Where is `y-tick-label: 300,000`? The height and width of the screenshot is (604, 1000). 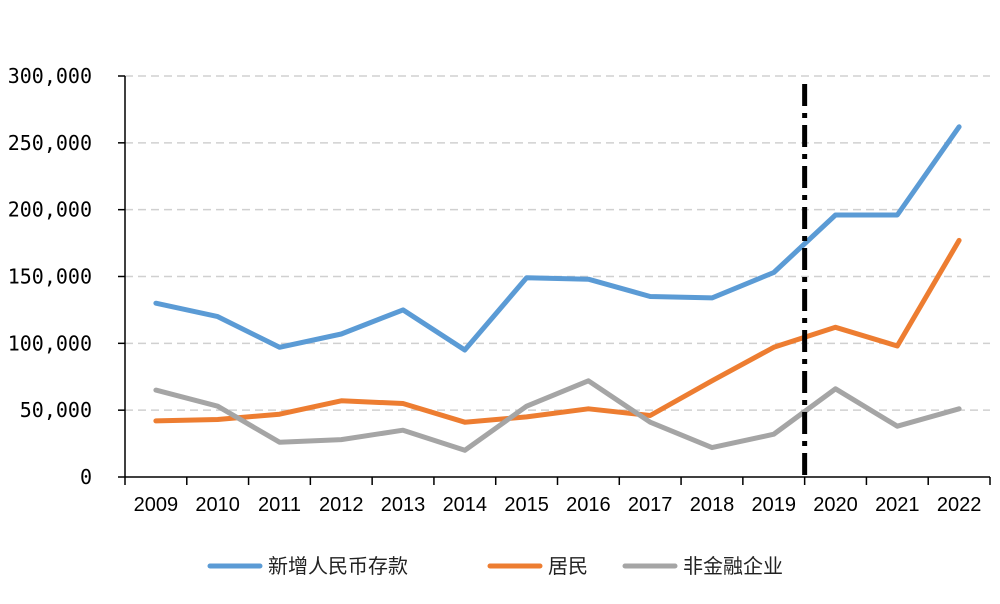 y-tick-label: 300,000 is located at coordinates (50, 76).